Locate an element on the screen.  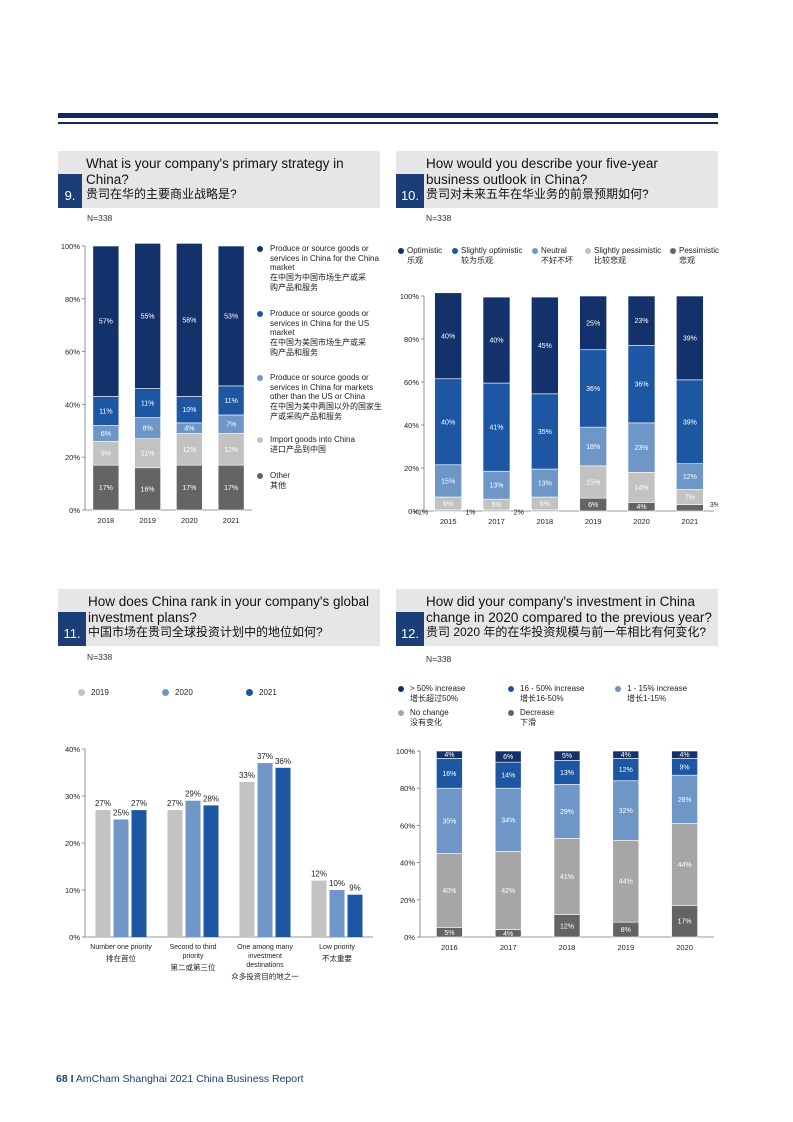
q10-title-cn: 贵司对未来五年在华业务的前景预期如何? is located at coordinates (537, 194).